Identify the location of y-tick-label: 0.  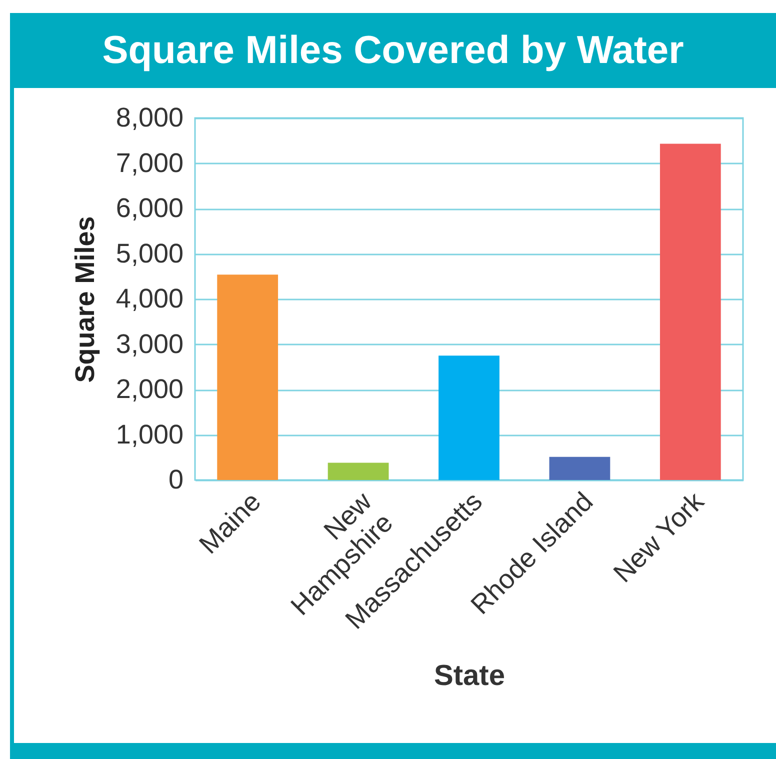
(176, 479).